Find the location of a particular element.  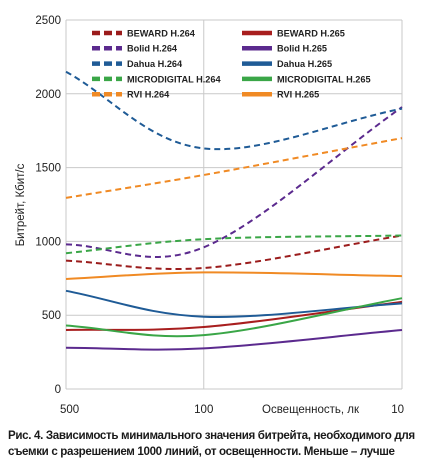

legend-label: RVI H.264 is located at coordinates (148, 95).